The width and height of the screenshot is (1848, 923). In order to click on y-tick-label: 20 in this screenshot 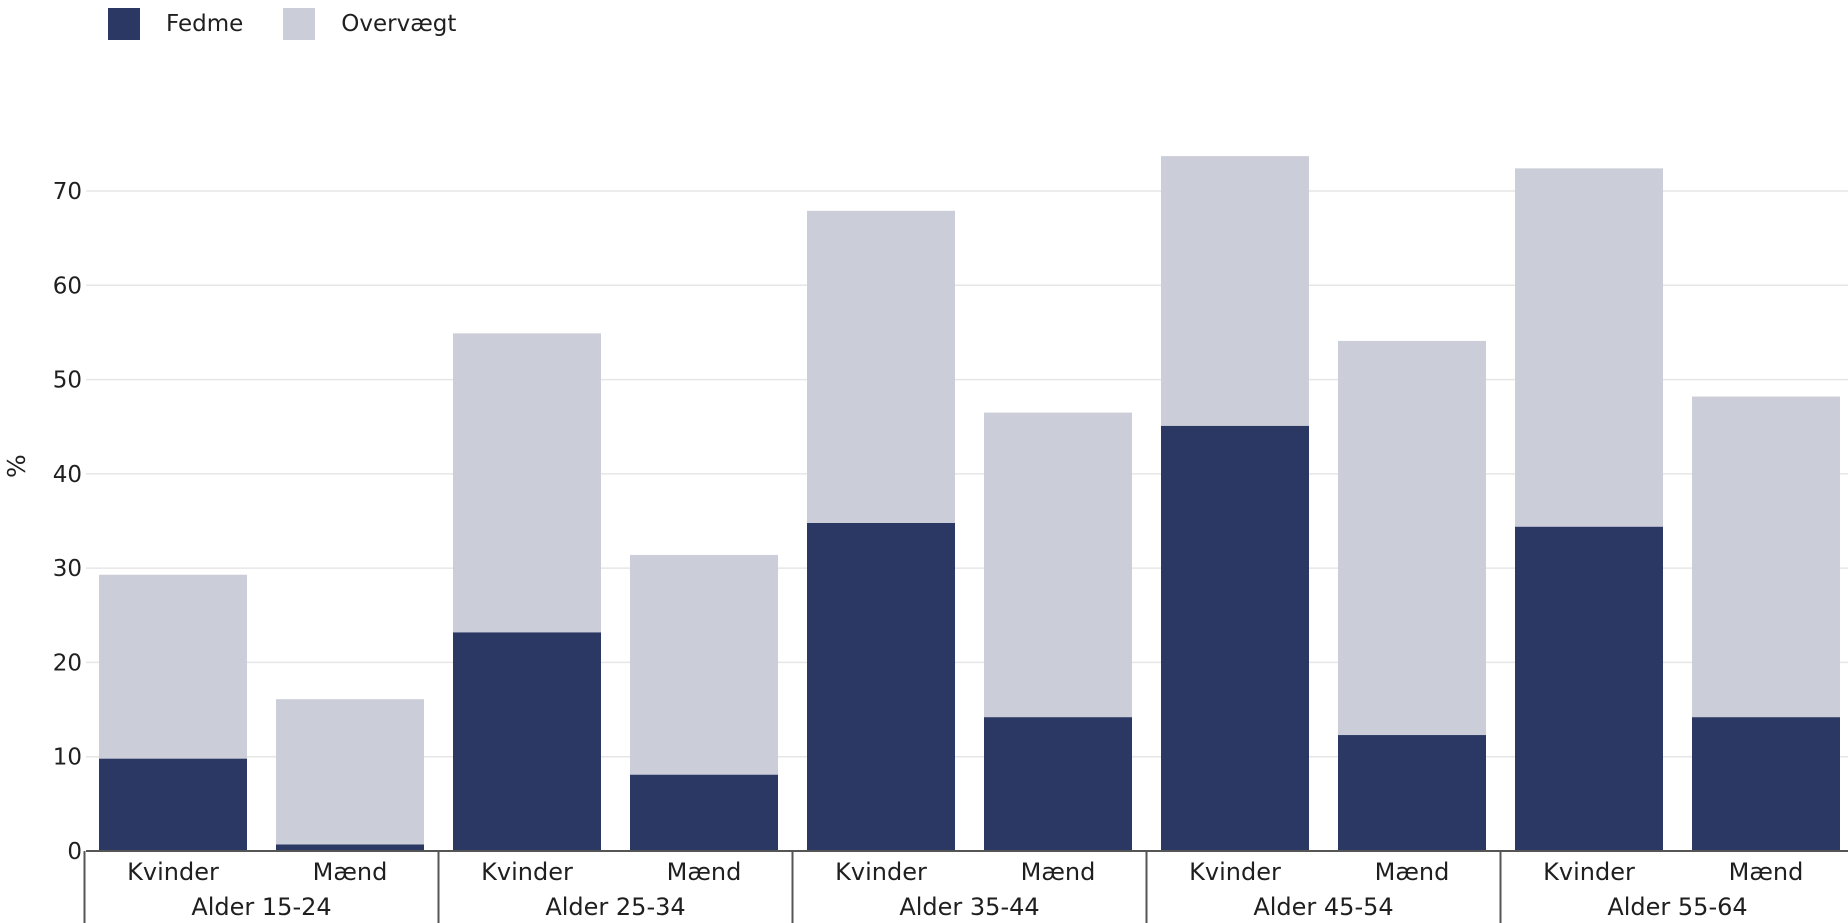, I will do `click(67, 663)`.